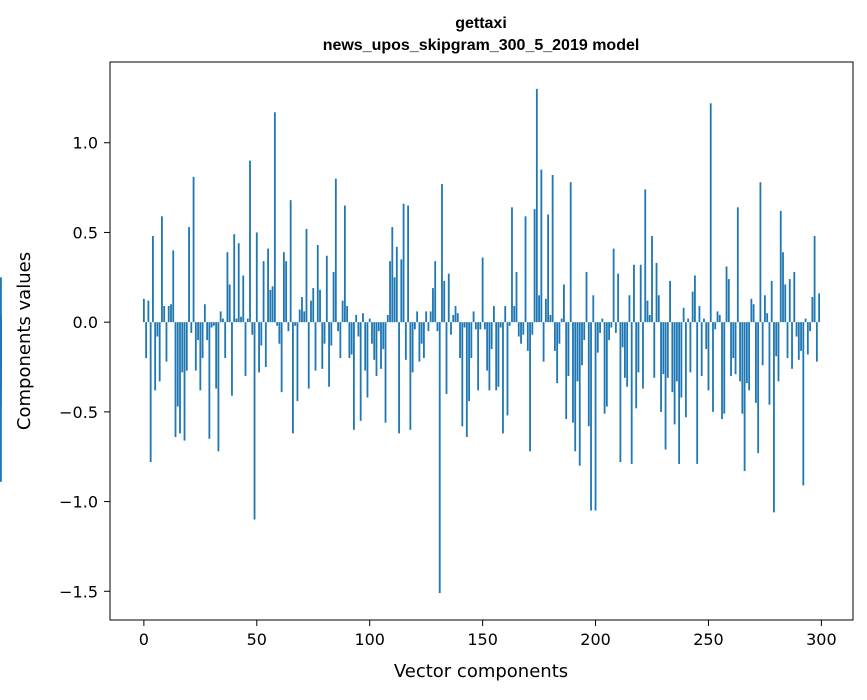 Image resolution: width=867 pixels, height=700 pixels. What do you see at coordinates (24, 341) in the screenshot?
I see `y-axis-label: Components values` at bounding box center [24, 341].